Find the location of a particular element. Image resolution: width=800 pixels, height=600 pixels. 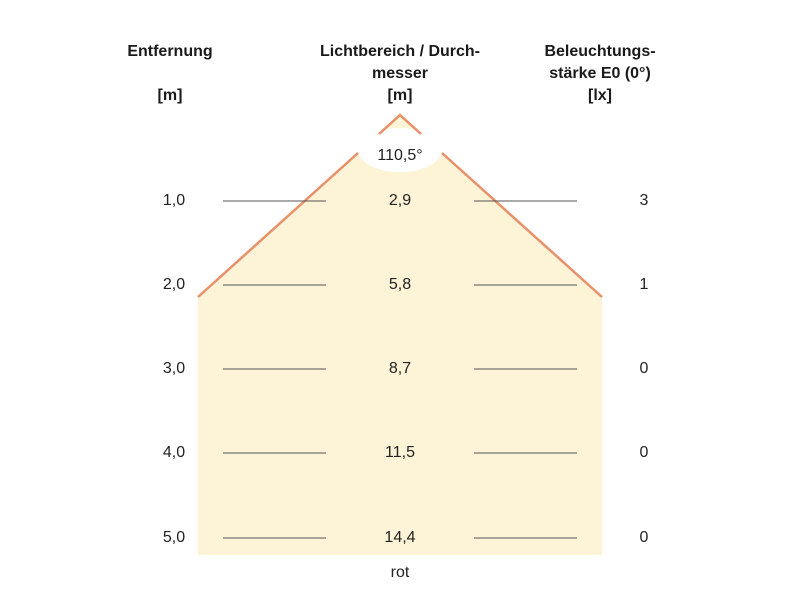

distance-header: Entfernung [m] is located at coordinates (170, 74).